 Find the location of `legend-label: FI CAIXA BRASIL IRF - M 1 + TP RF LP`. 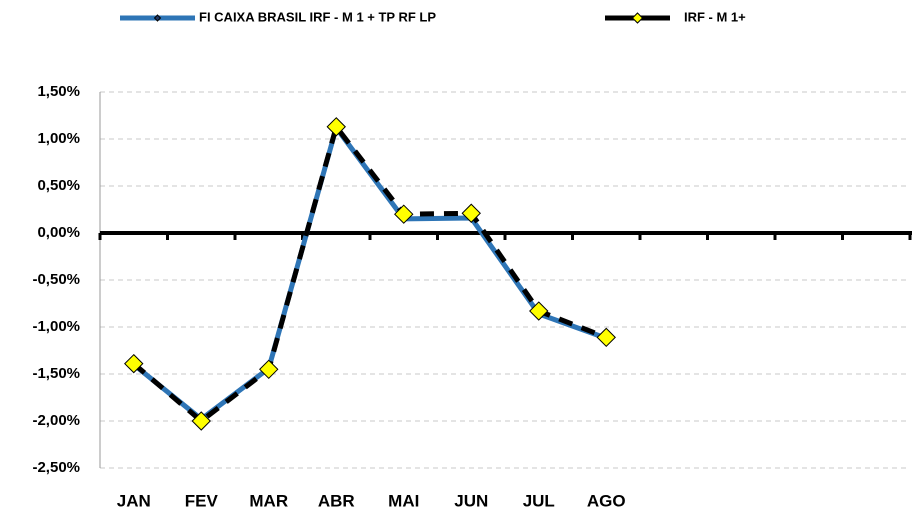

legend-label: FI CAIXA BRASIL IRF - M 1 + TP RF LP is located at coordinates (317, 16).